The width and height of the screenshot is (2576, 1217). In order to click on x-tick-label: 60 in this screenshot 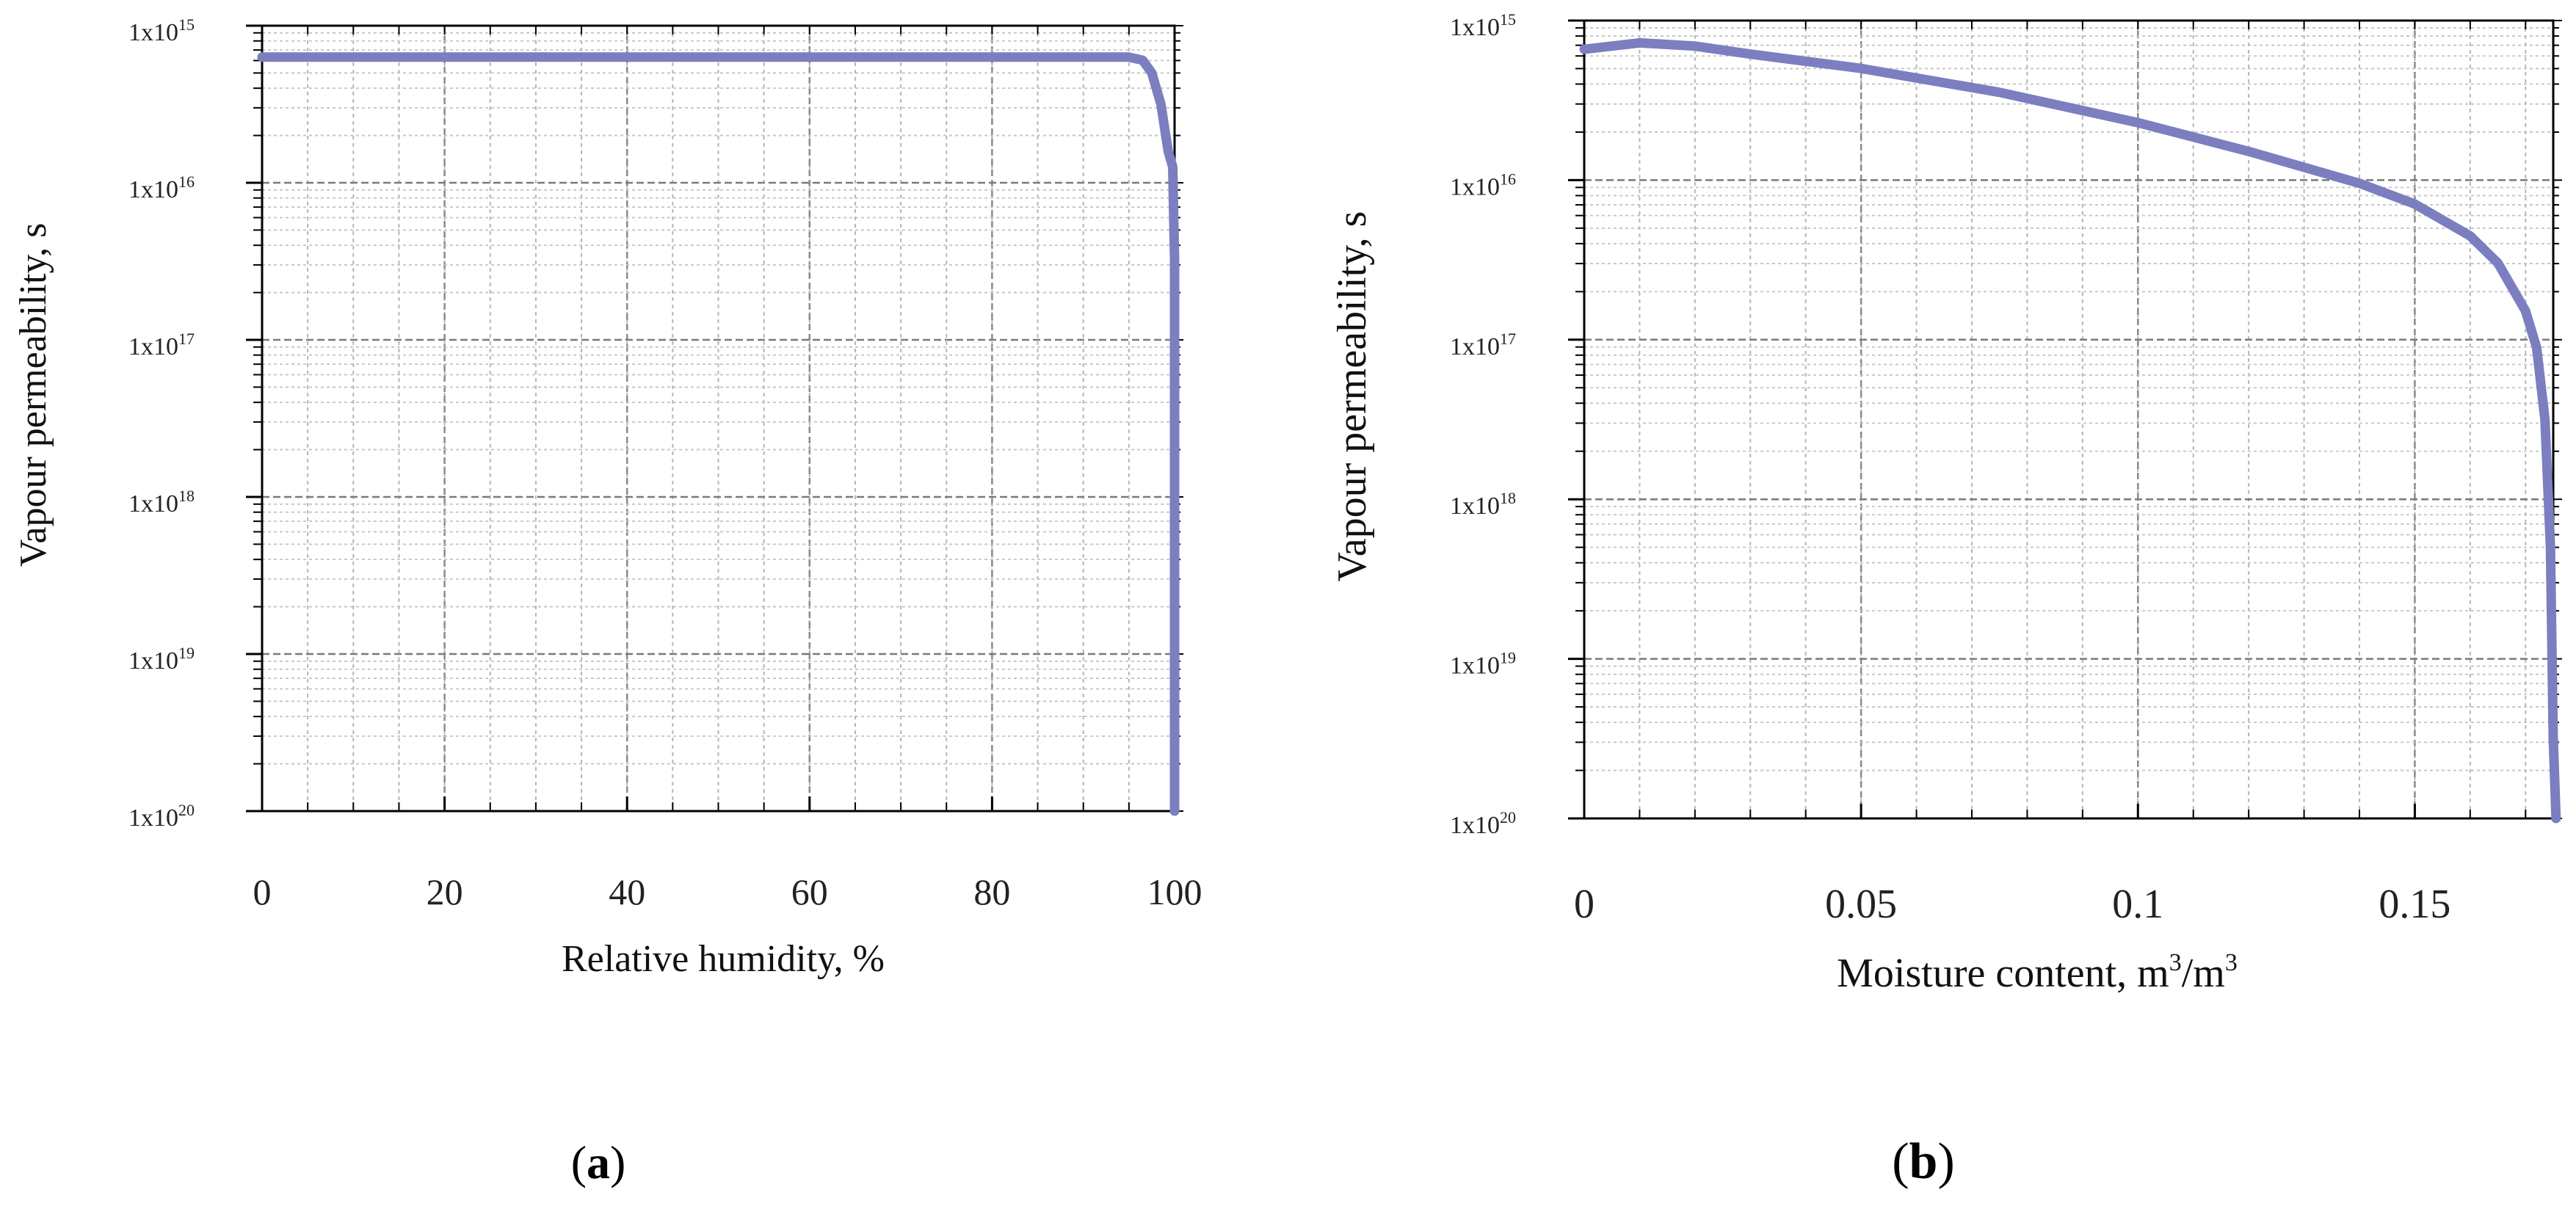, I will do `click(810, 891)`.